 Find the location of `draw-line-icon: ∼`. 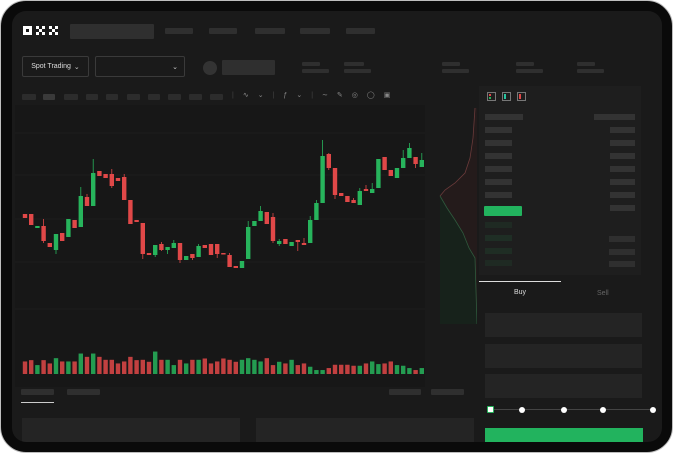

draw-line-icon: ∼ is located at coordinates (325, 95).